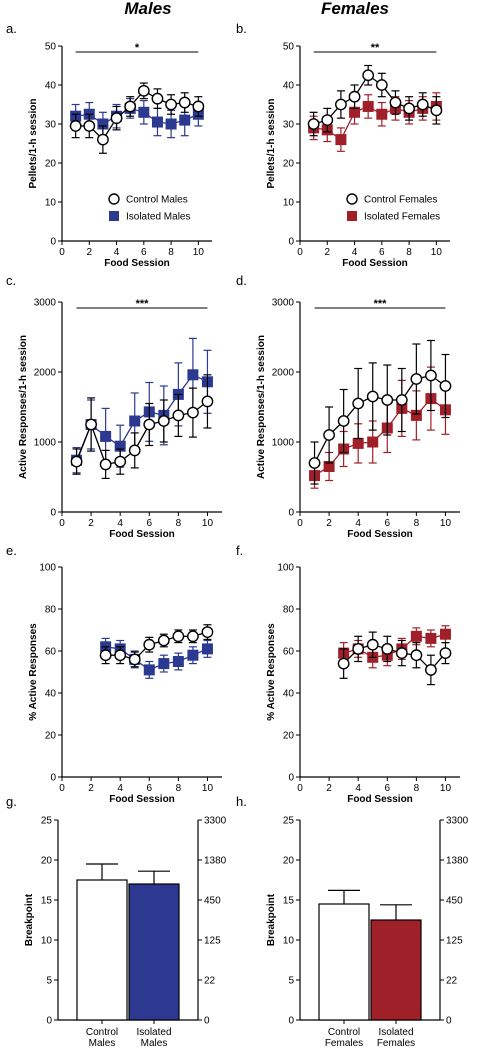 Image resolution: width=483 pixels, height=1050 pixels. What do you see at coordinates (241, 801) in the screenshot?
I see `panel-letter: h.` at bounding box center [241, 801].